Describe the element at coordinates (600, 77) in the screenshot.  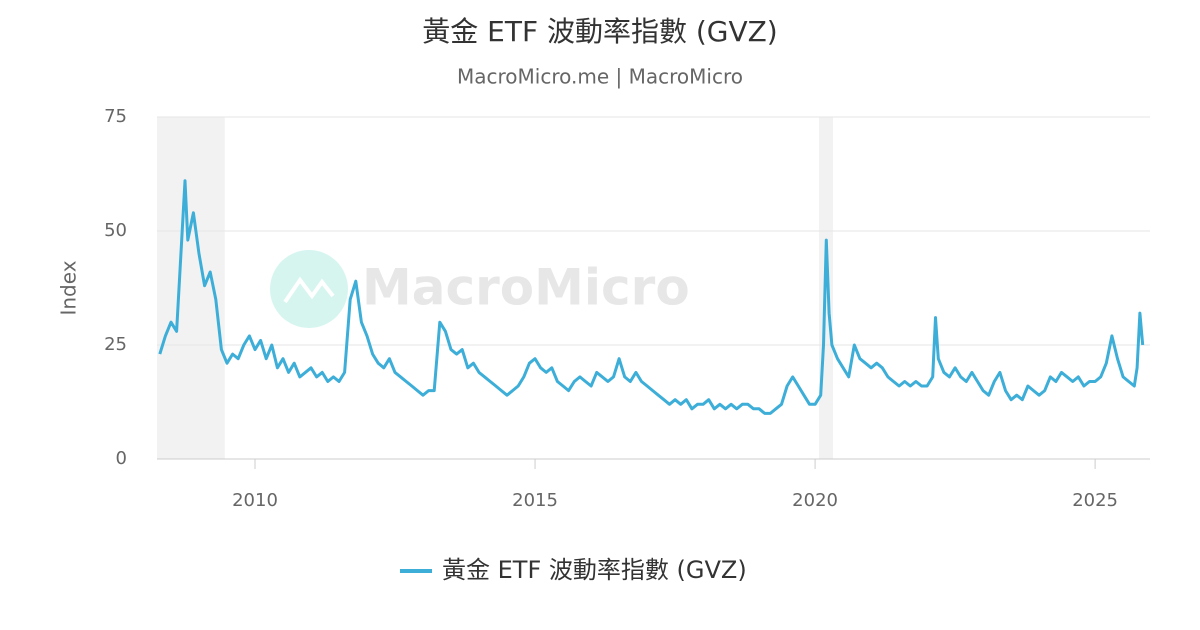
I see `chart-subtitle: MacroMicro.me | MacroMicro` at that location.